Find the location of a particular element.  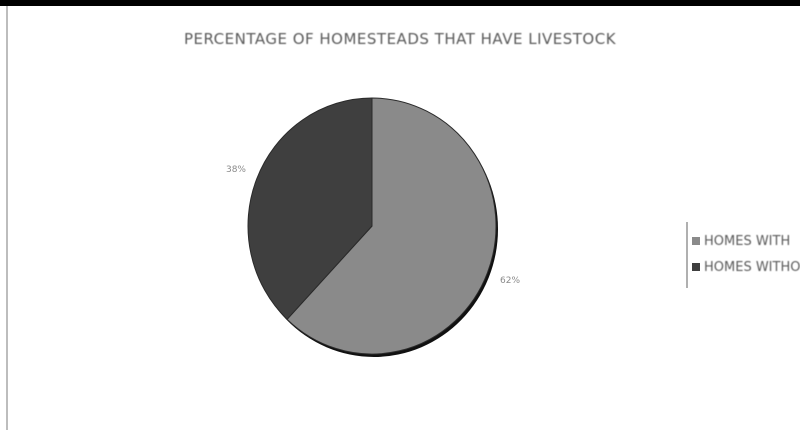

legend-item-homes-without: HOMES WITHOUT is located at coordinates (746, 267).